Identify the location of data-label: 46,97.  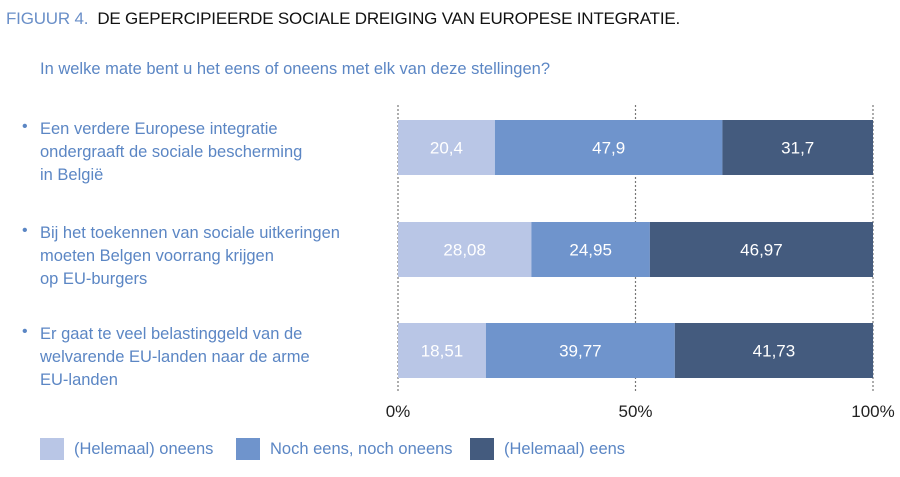
(761, 250).